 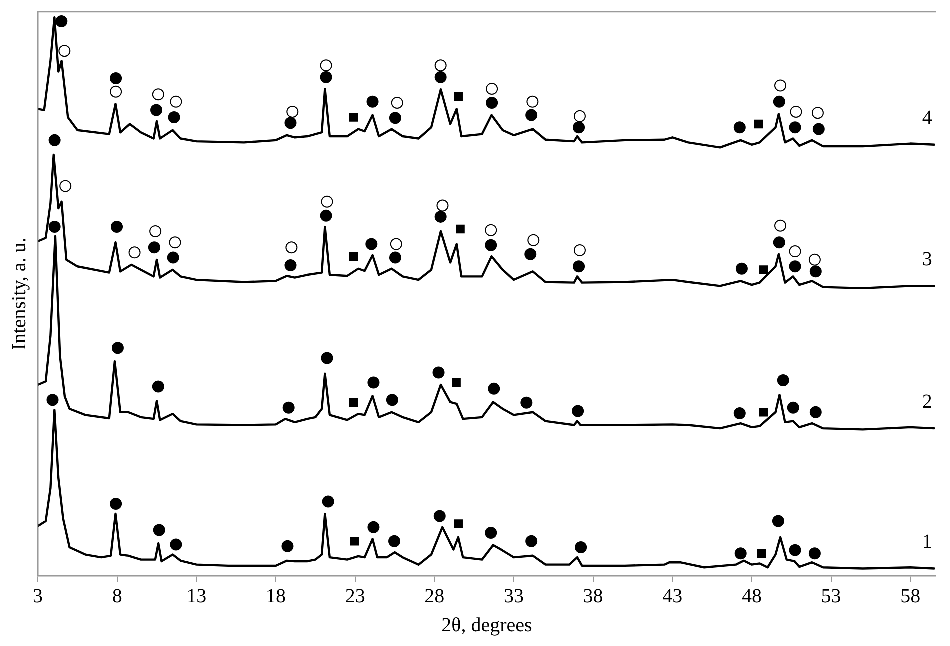 I want to click on series-label: 2, so click(x=927, y=401).